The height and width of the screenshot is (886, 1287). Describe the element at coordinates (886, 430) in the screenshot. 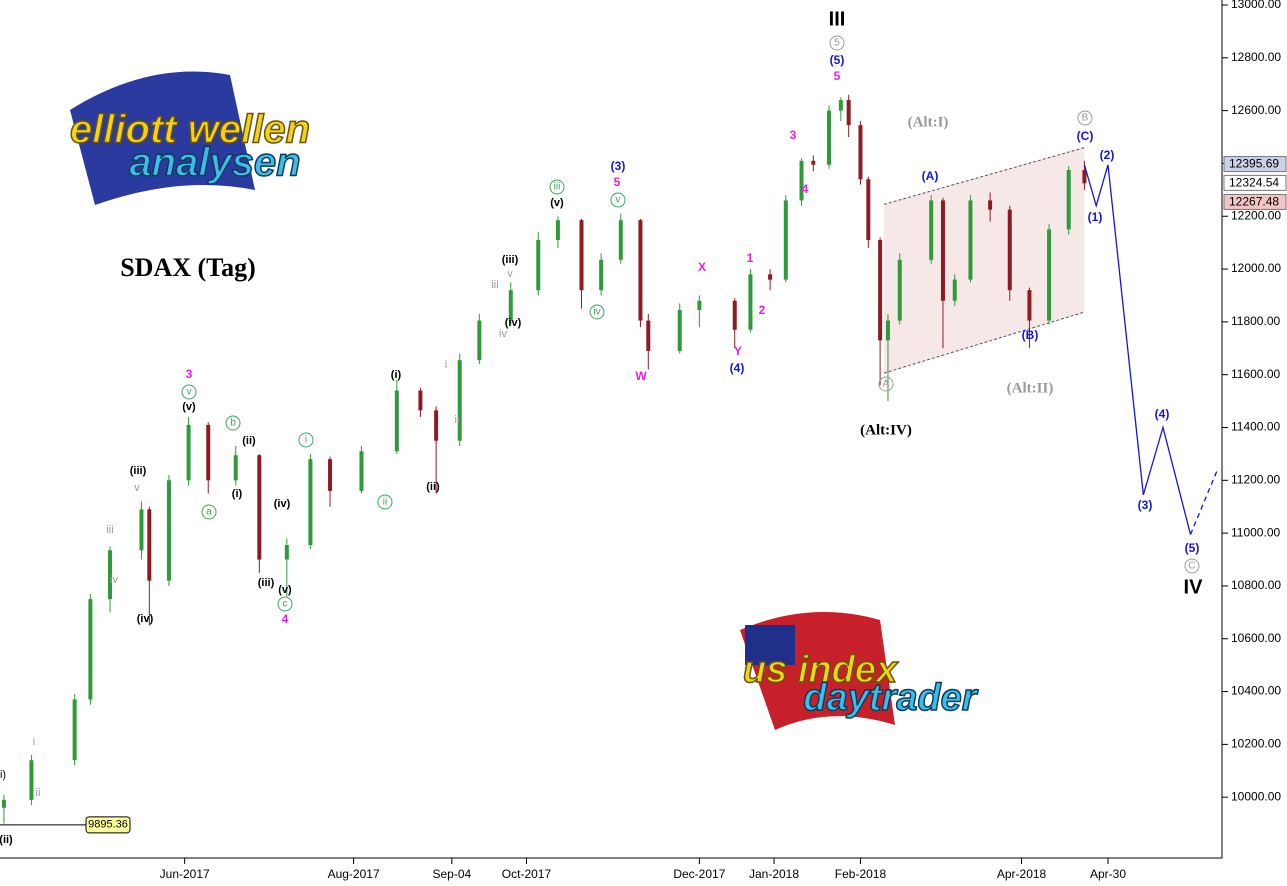

I see `wave-label: (Alt:IV)` at that location.